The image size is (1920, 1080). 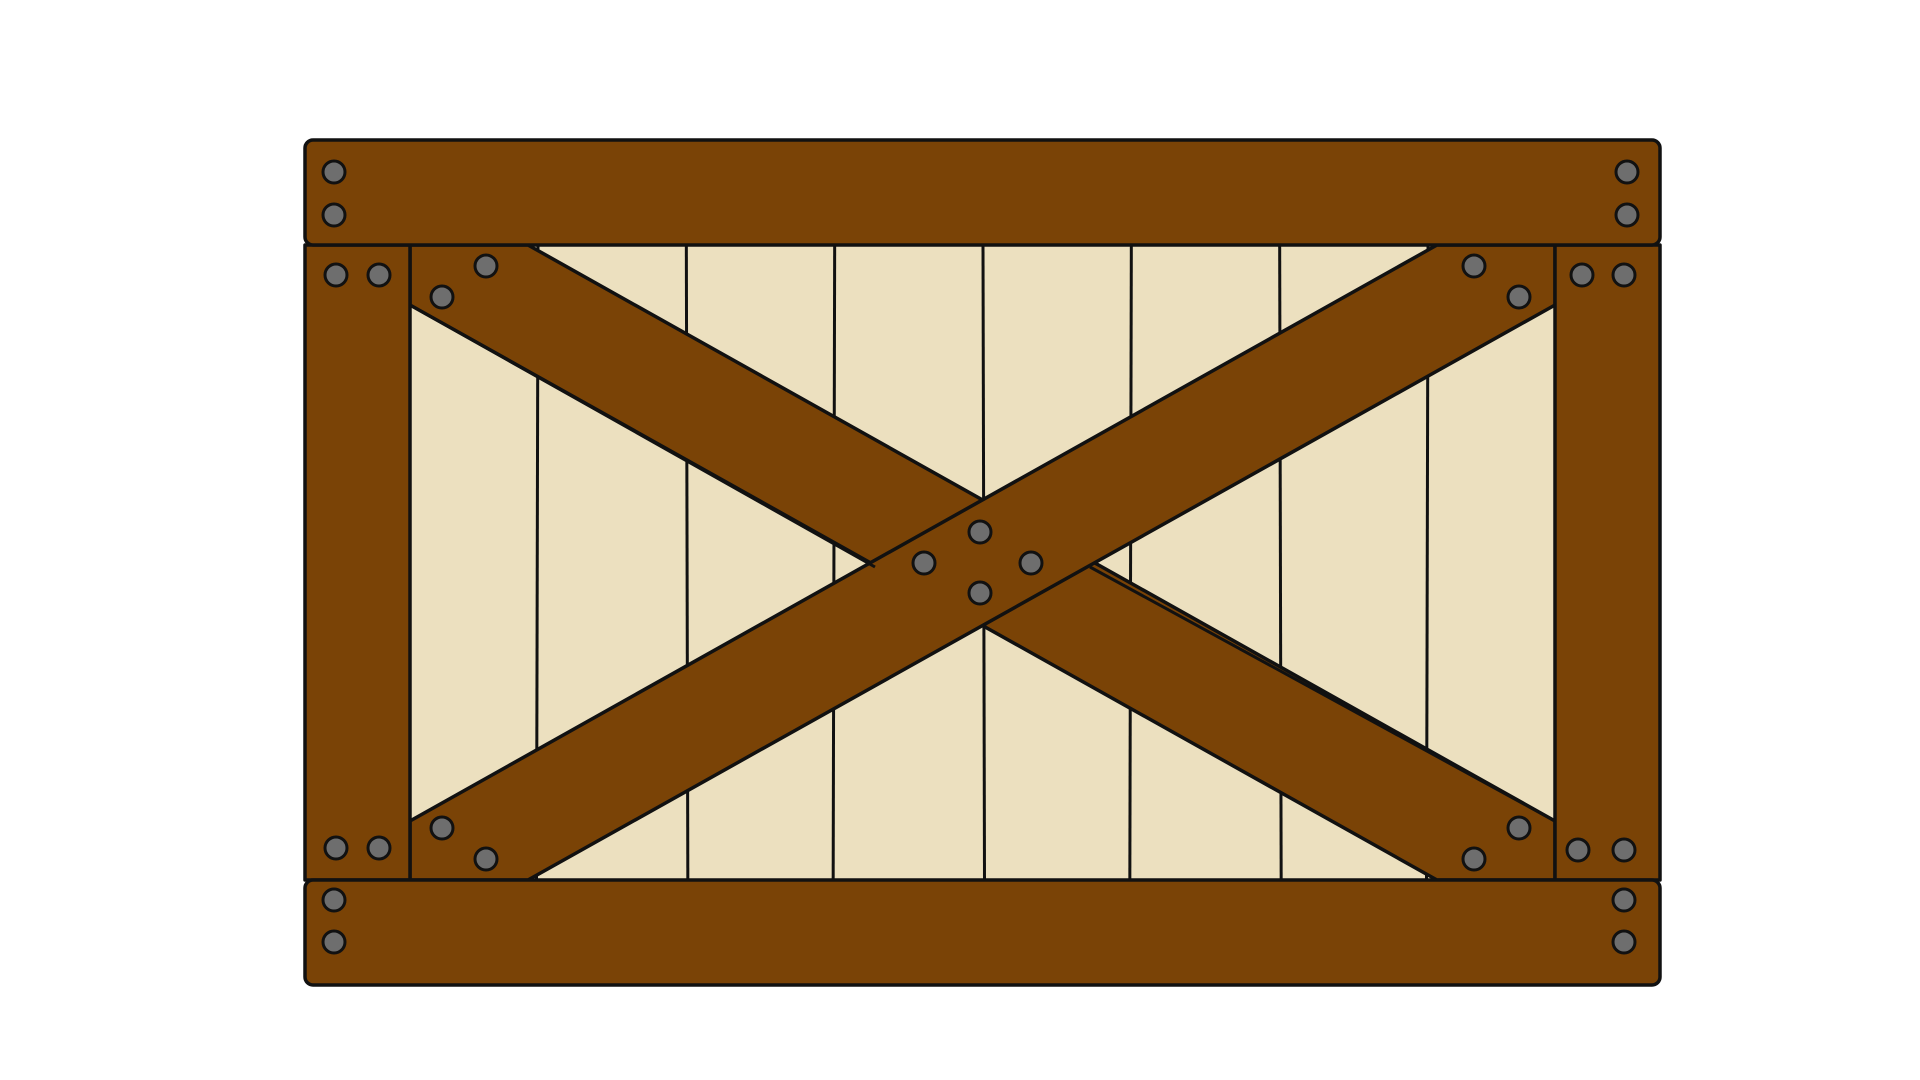 What do you see at coordinates (1607, 562) in the screenshot?
I see `post-right` at bounding box center [1607, 562].